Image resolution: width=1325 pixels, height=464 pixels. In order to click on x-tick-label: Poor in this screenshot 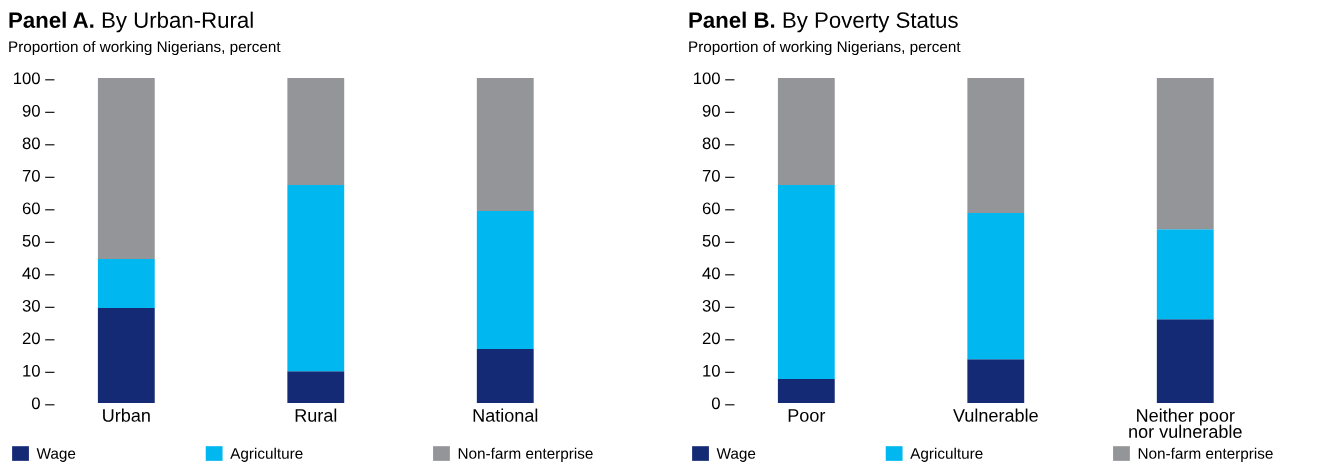, I will do `click(807, 415)`.